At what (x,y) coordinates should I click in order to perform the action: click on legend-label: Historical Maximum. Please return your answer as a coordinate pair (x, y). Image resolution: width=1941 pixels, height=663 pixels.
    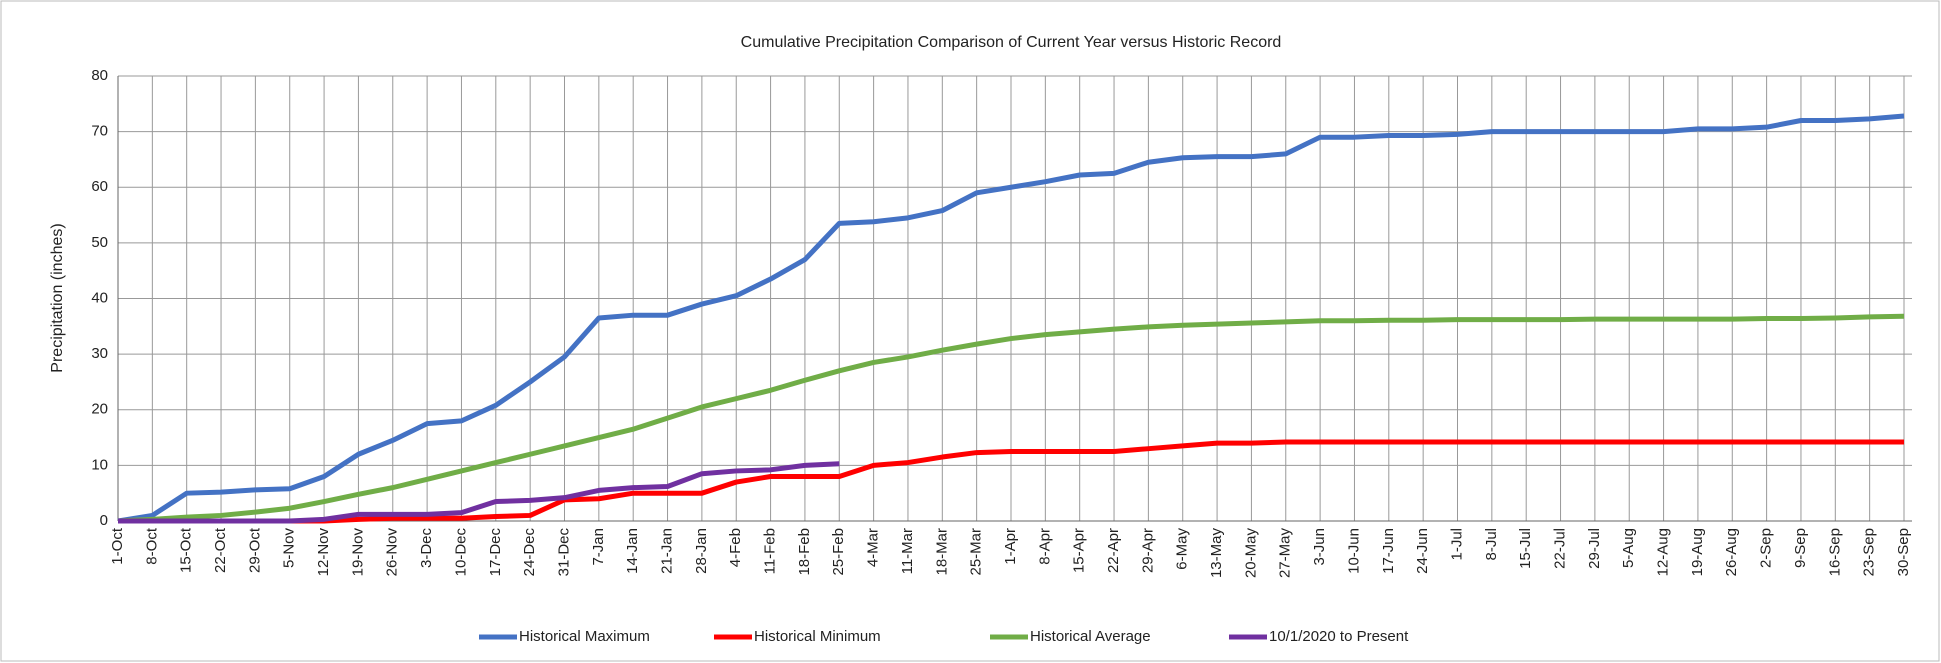
    Looking at the image, I should click on (584, 636).